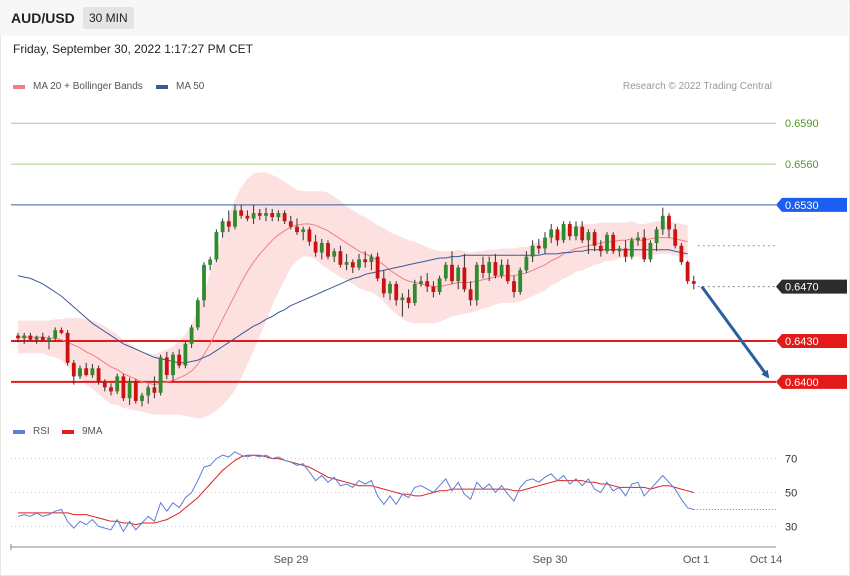 The height and width of the screenshot is (576, 850). I want to click on x-tick-label: Oct 14, so click(766, 560).